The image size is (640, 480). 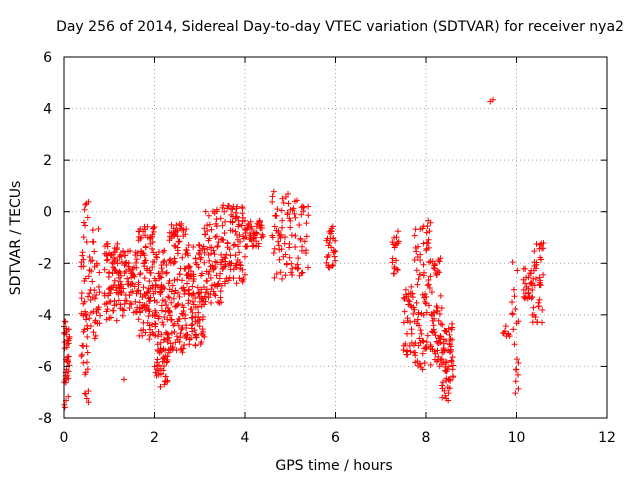 What do you see at coordinates (154, 438) in the screenshot?
I see `x-tick-label: 2` at bounding box center [154, 438].